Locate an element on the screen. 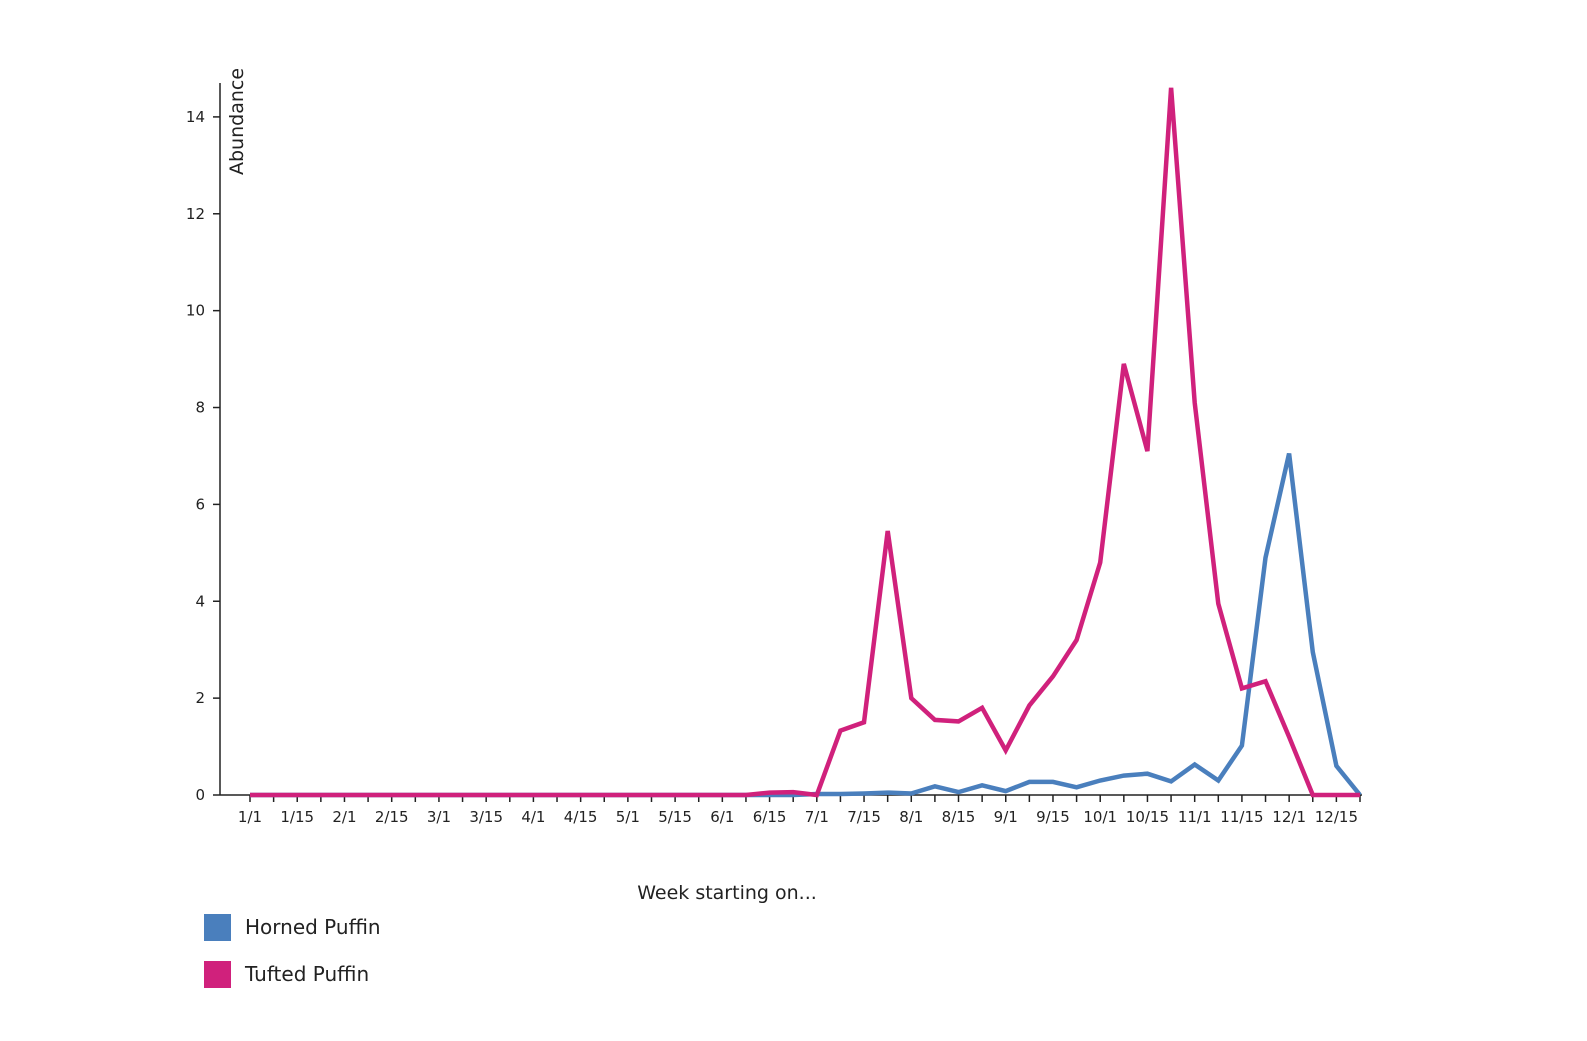  x-tick-label: 2/15 is located at coordinates (392, 817).